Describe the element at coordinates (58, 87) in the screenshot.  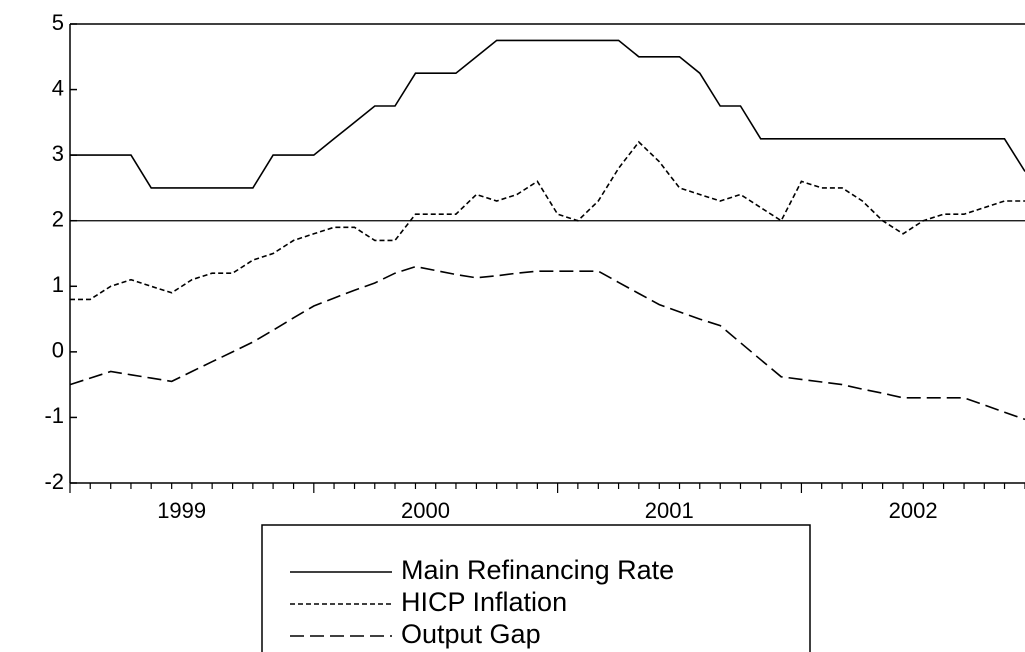
I see `y-tick-label: 4` at that location.